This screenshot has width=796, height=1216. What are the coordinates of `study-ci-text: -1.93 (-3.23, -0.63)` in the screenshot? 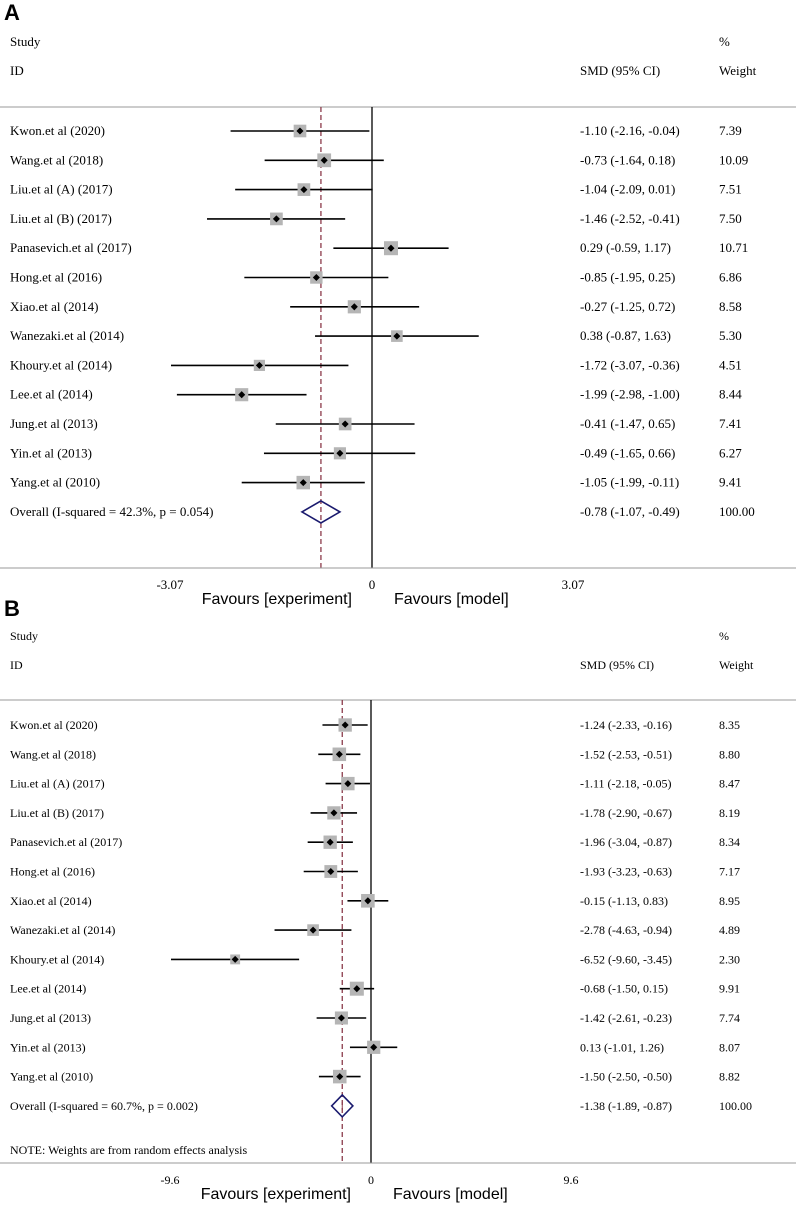 It's located at (626, 872).